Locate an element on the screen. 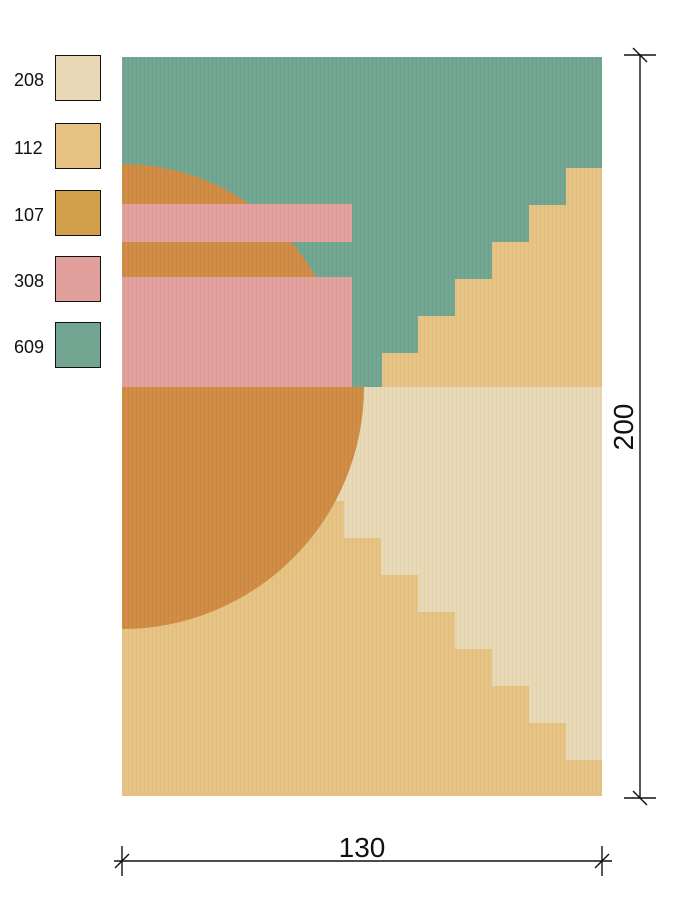 The height and width of the screenshot is (900, 700). legend-item-107: 107 is located at coordinates (55, 215).